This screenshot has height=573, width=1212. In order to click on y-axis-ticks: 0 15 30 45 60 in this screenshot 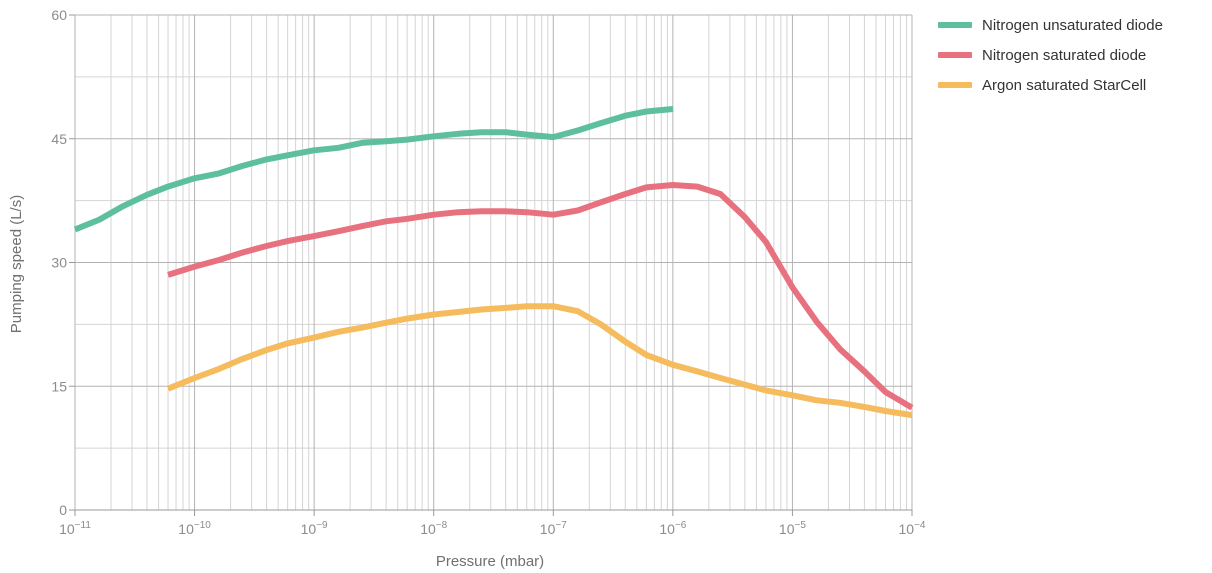, I will do `click(63, 262)`.